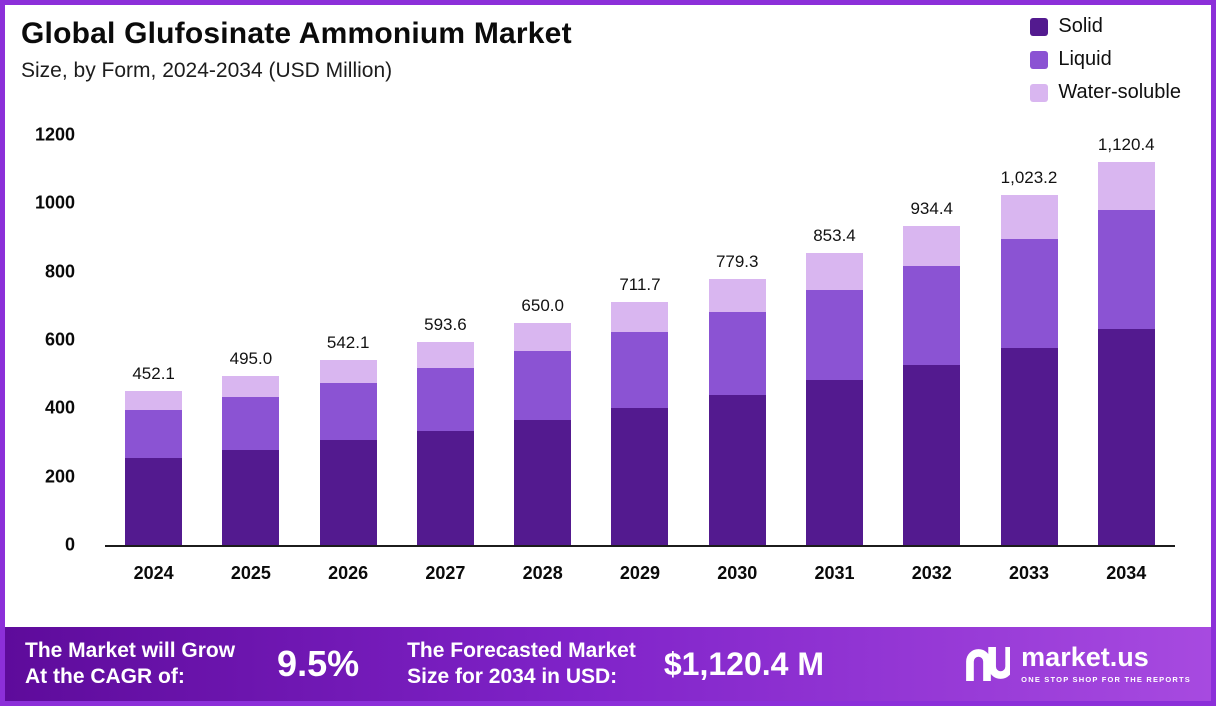 This screenshot has width=1216, height=706. What do you see at coordinates (445, 325) in the screenshot?
I see `bar-total-label: 593.6` at bounding box center [445, 325].